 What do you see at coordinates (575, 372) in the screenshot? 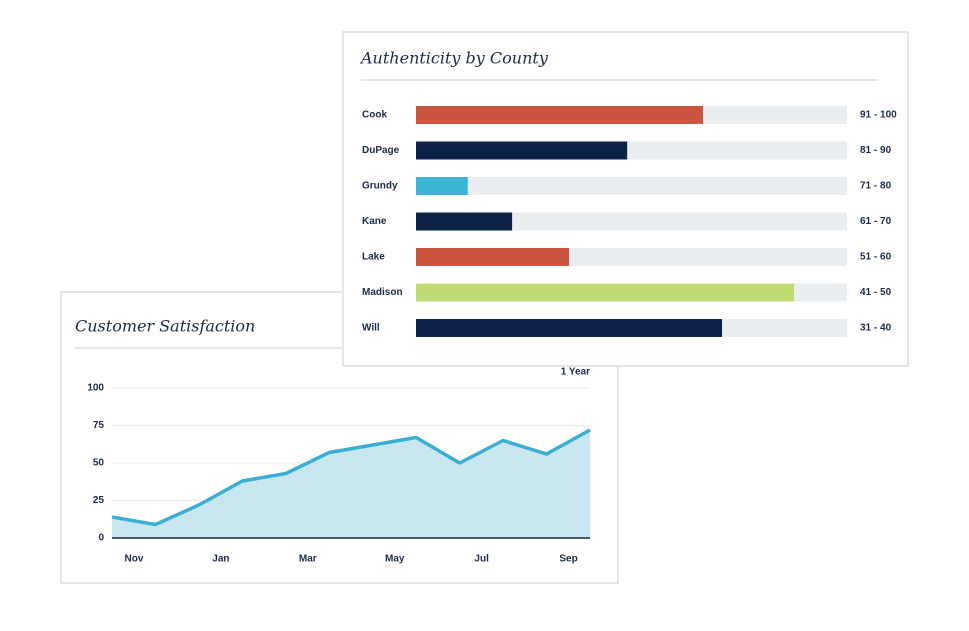
I see `range-label: 1 Year` at bounding box center [575, 372].